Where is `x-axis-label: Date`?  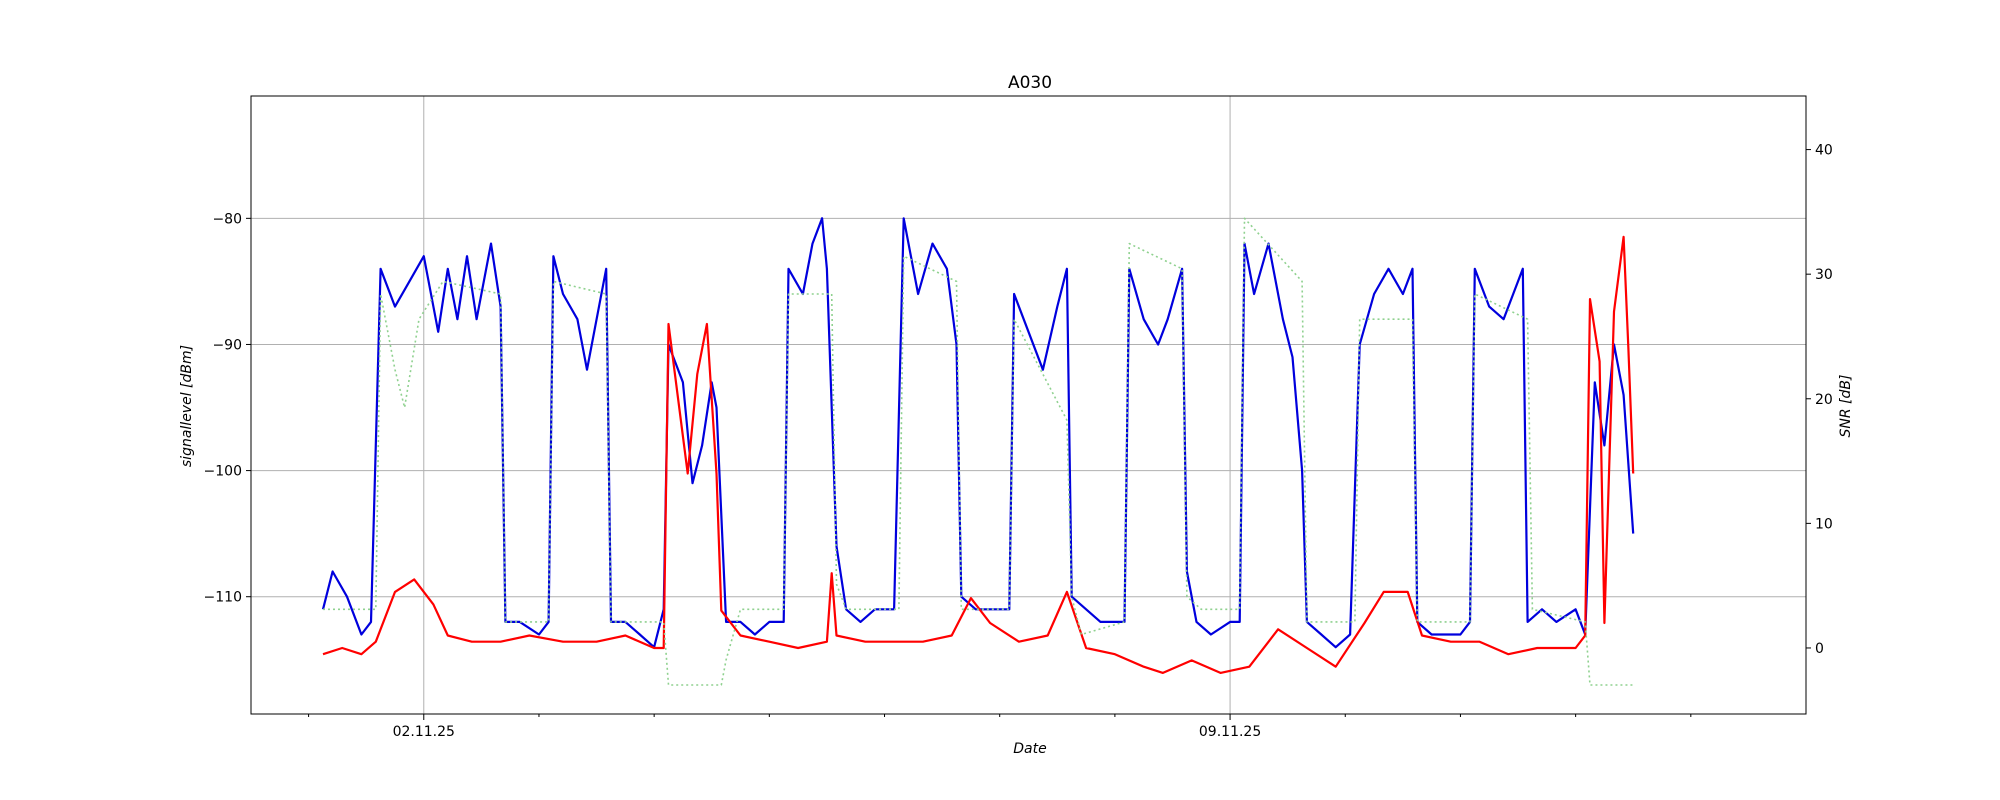
x-axis-label: Date is located at coordinates (1029, 749).